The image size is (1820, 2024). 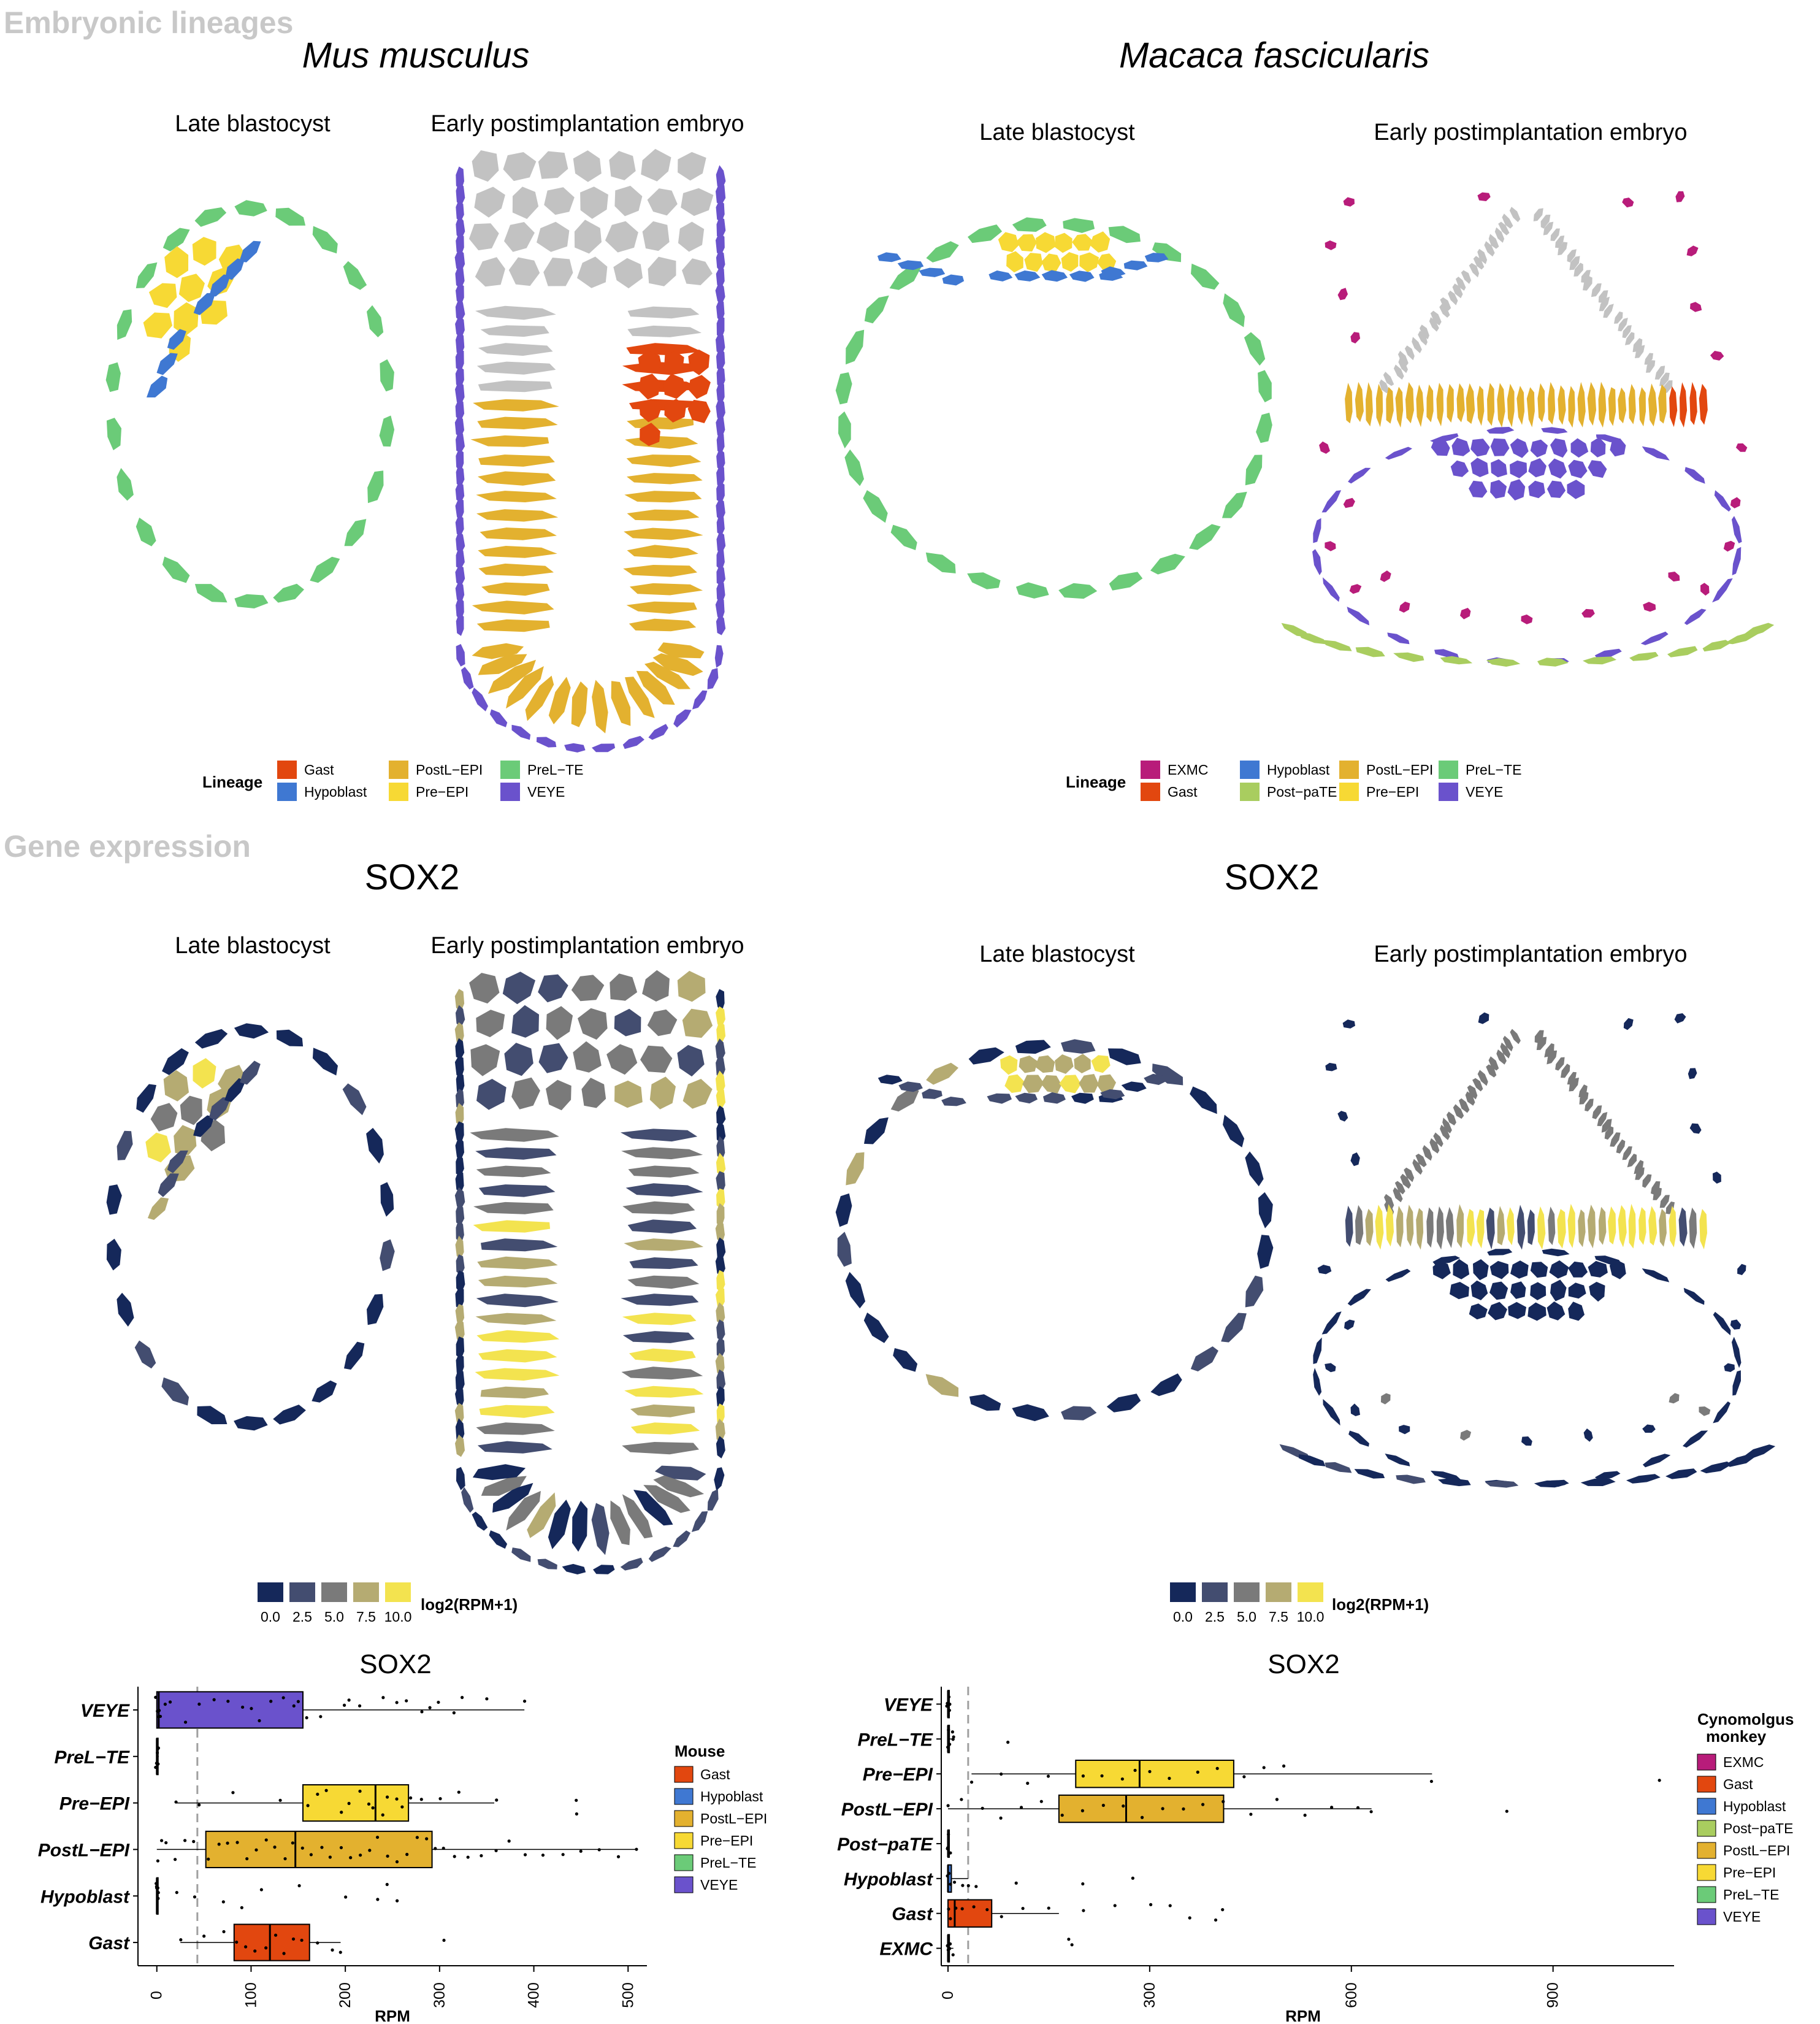 What do you see at coordinates (1743, 1762) in the screenshot?
I see `boxplot-legend-label: EXMC` at bounding box center [1743, 1762].